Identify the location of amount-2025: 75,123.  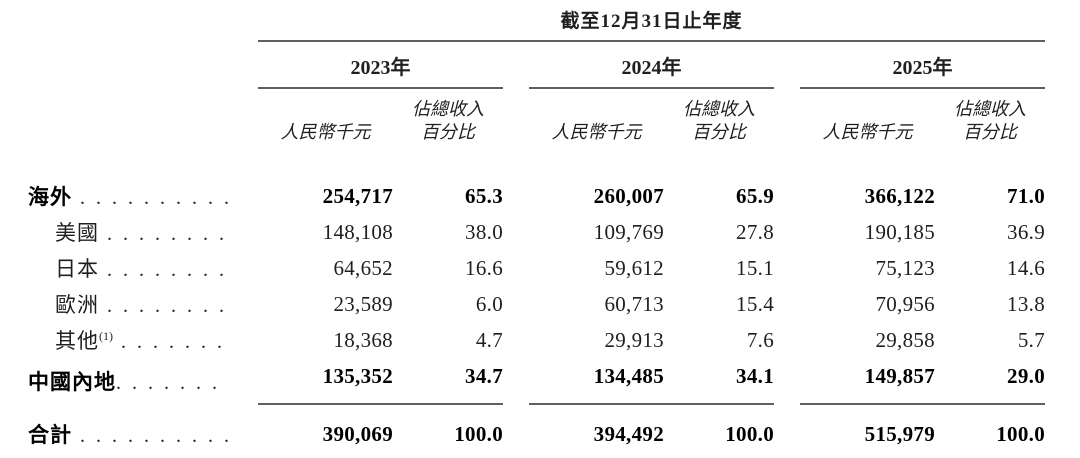
(905, 267).